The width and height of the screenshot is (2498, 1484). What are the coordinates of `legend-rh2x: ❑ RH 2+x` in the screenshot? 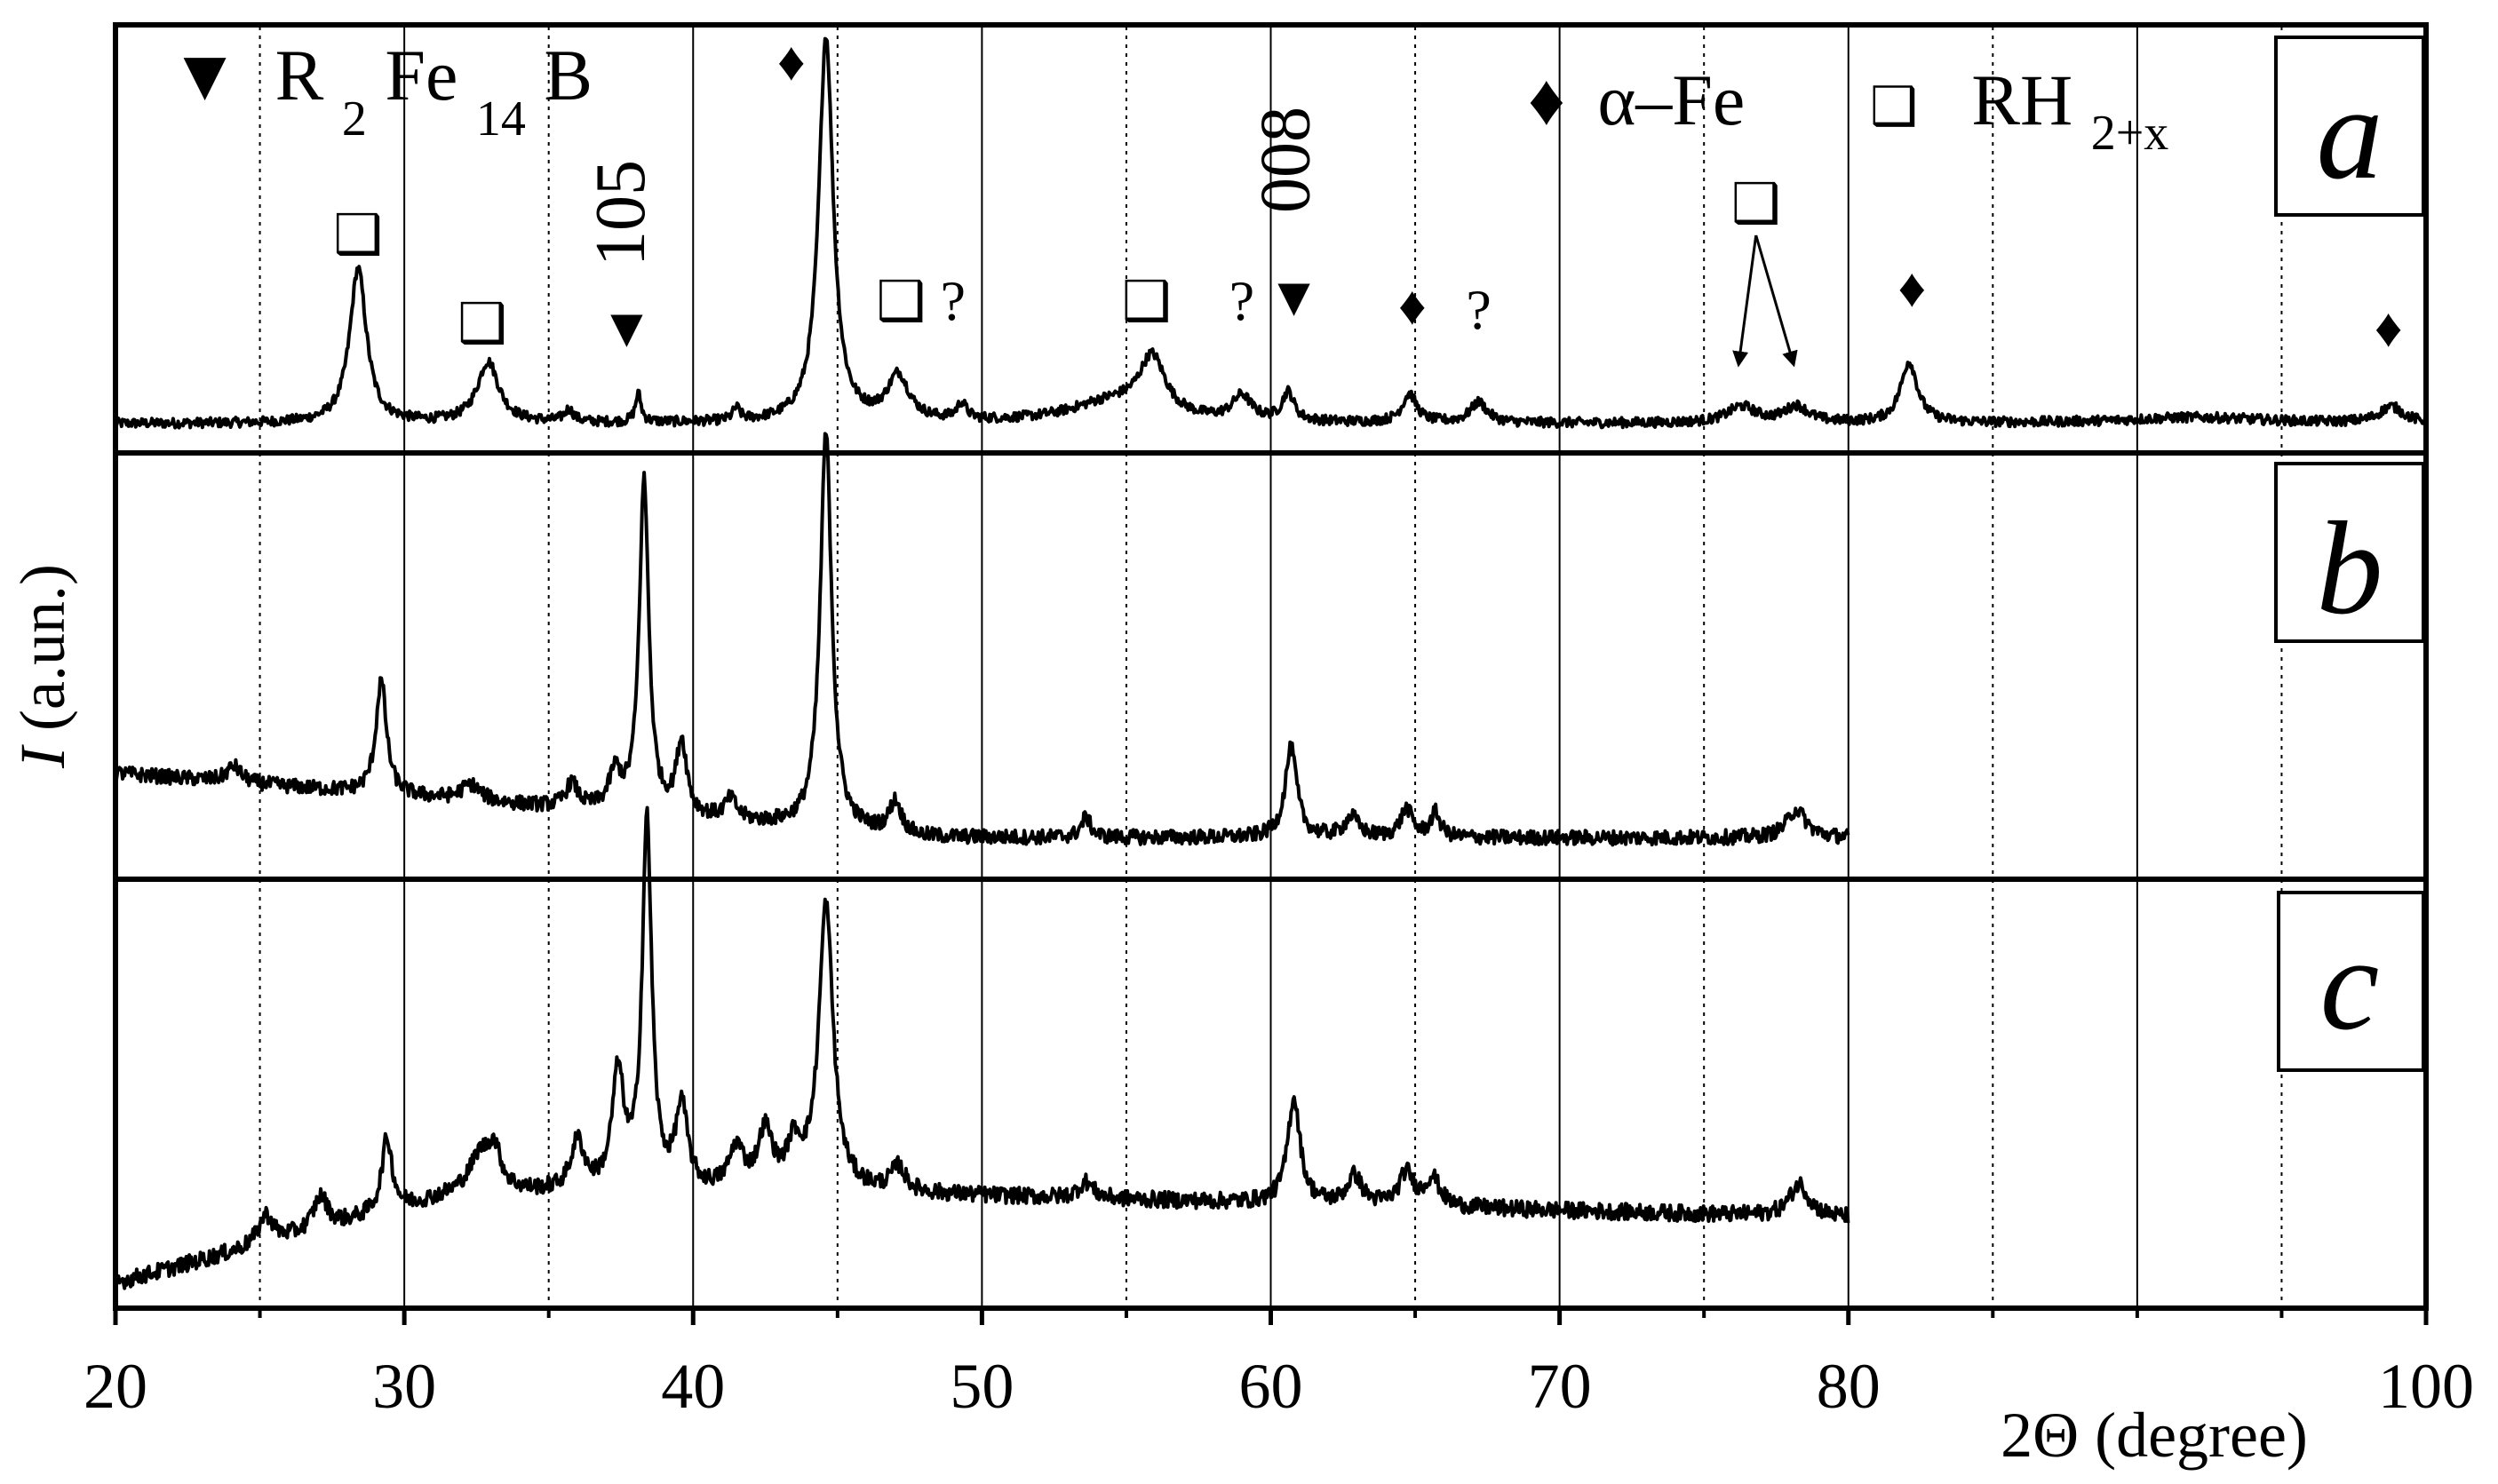 It's located at (2019, 111).